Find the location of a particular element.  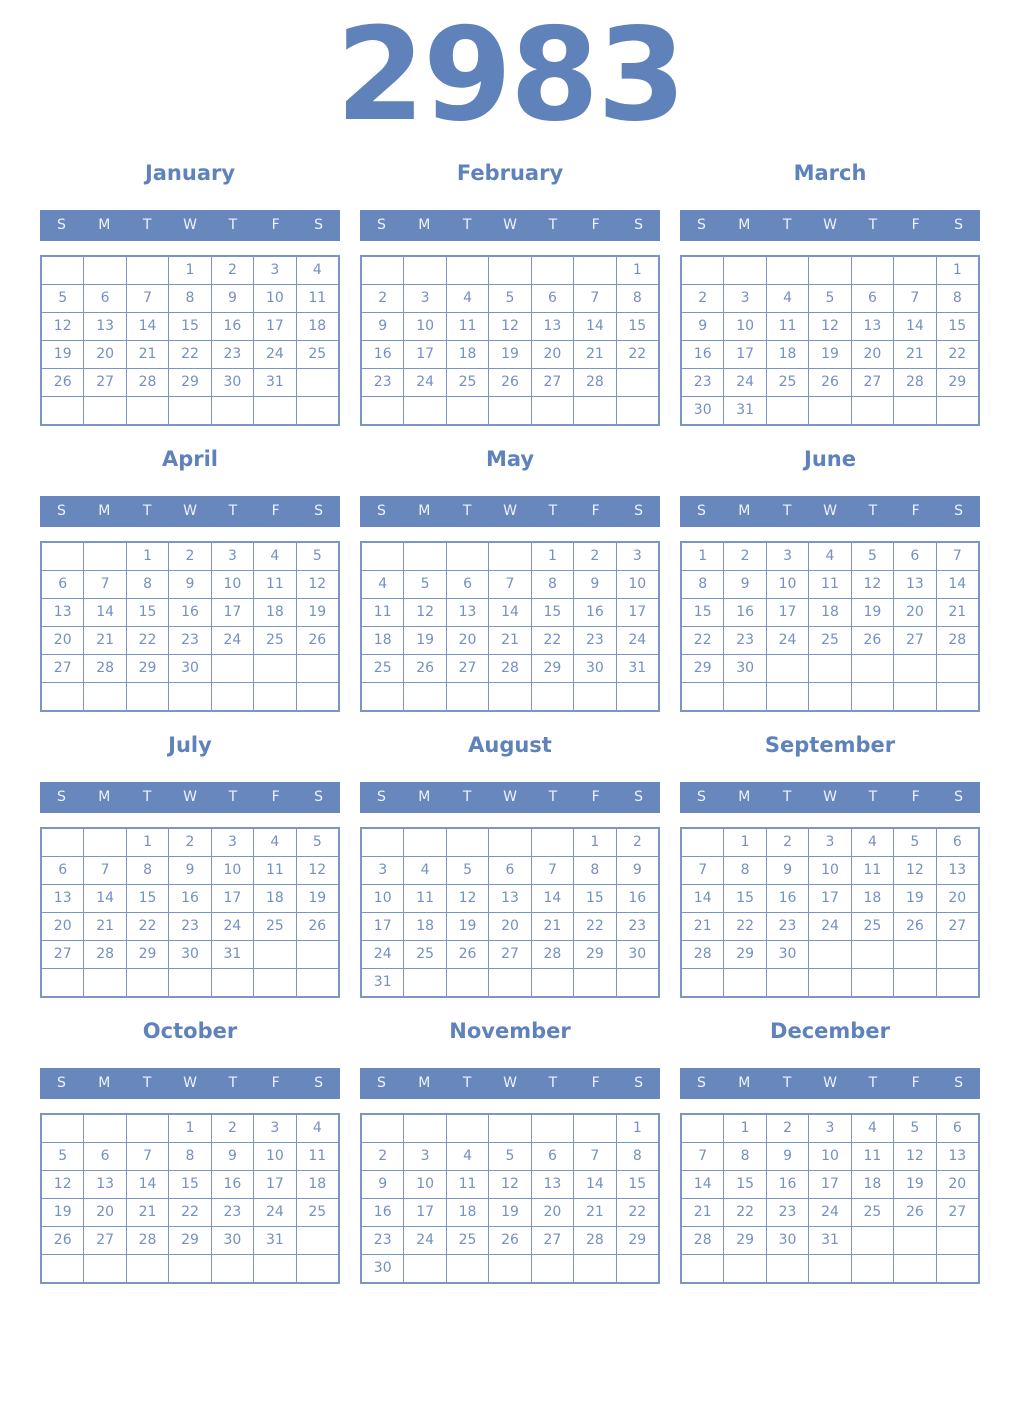

day-cell: 24 is located at coordinates (830, 1212).